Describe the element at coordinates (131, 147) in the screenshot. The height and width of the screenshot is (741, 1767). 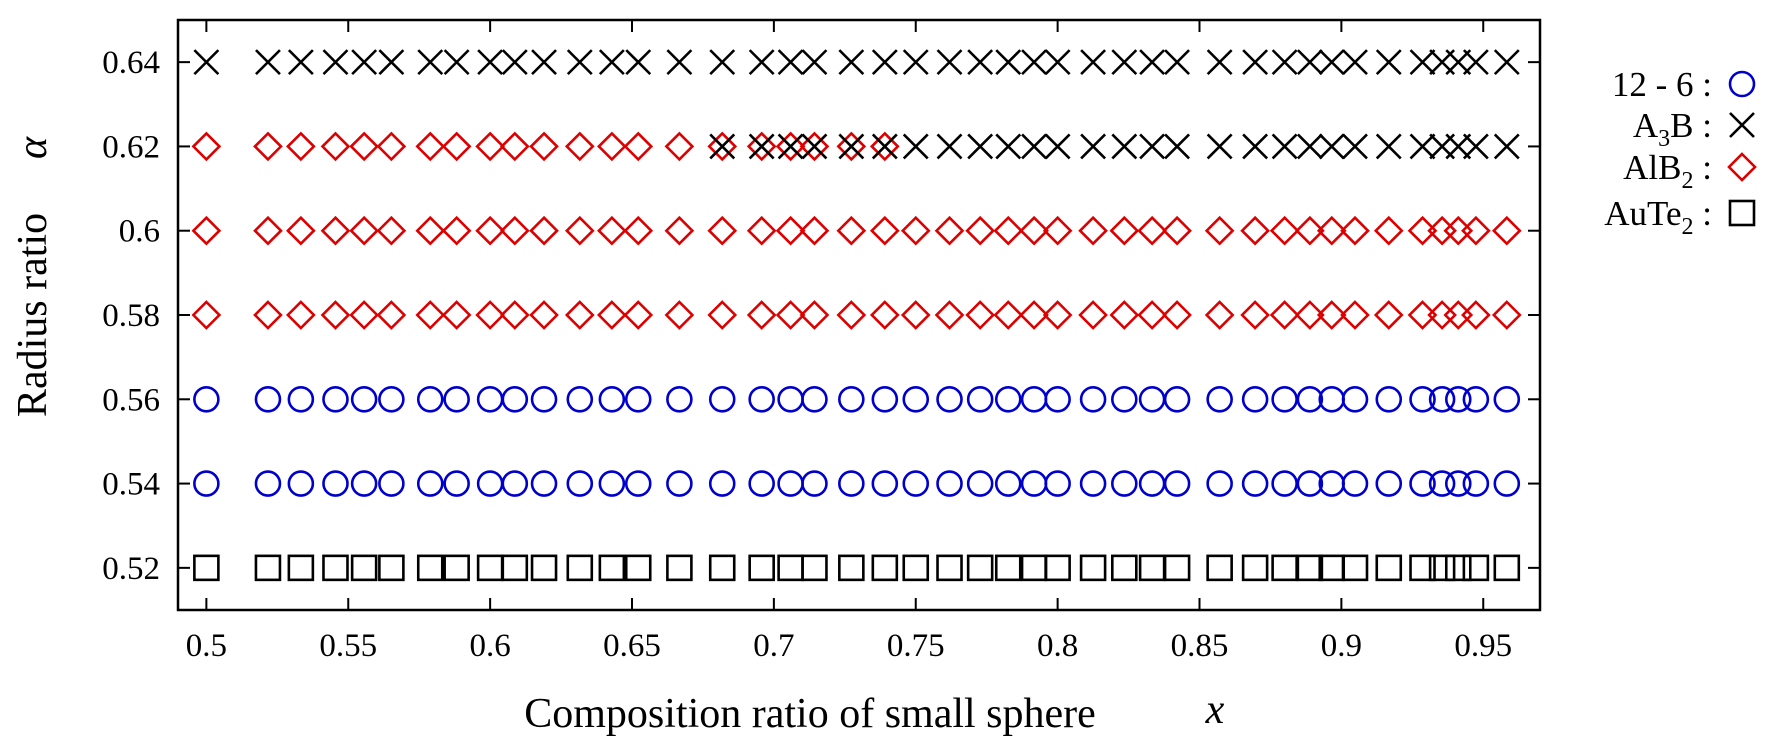
I see `y-tick-label: 0.62` at that location.